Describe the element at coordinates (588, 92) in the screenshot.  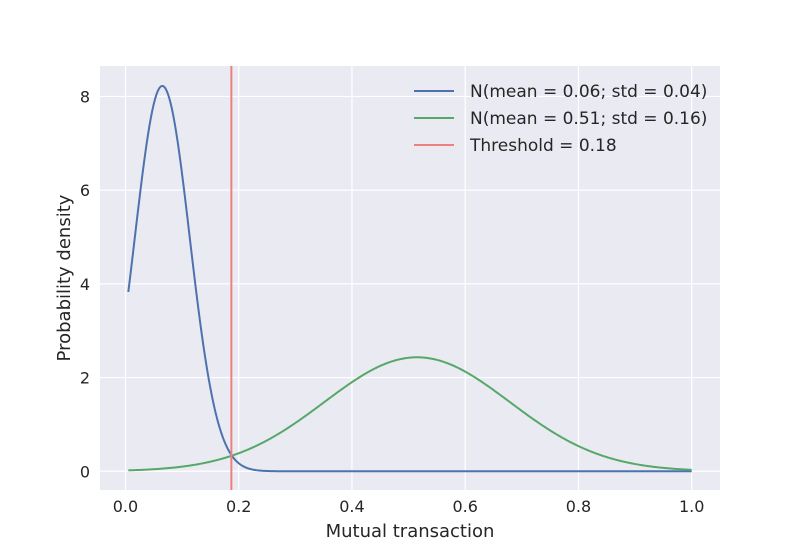
I see `legend-label: N(mean = 0.06; std = 0.04)` at that location.